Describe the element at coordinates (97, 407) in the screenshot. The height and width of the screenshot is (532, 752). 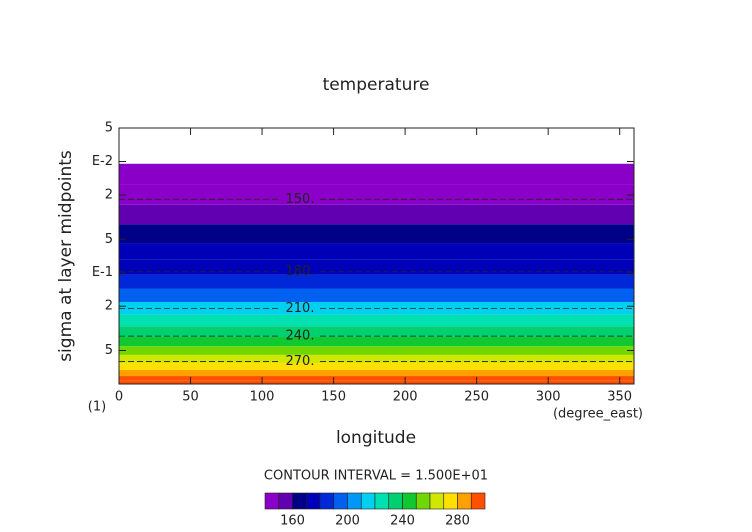
I see `y-unit: (1)` at that location.